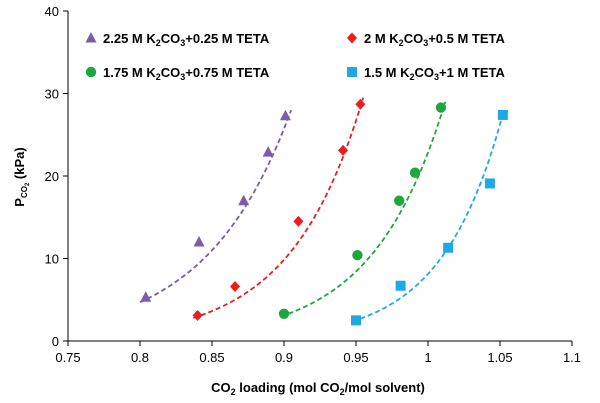  What do you see at coordinates (67, 357) in the screenshot?
I see `x-tick-label: 0.75` at bounding box center [67, 357].